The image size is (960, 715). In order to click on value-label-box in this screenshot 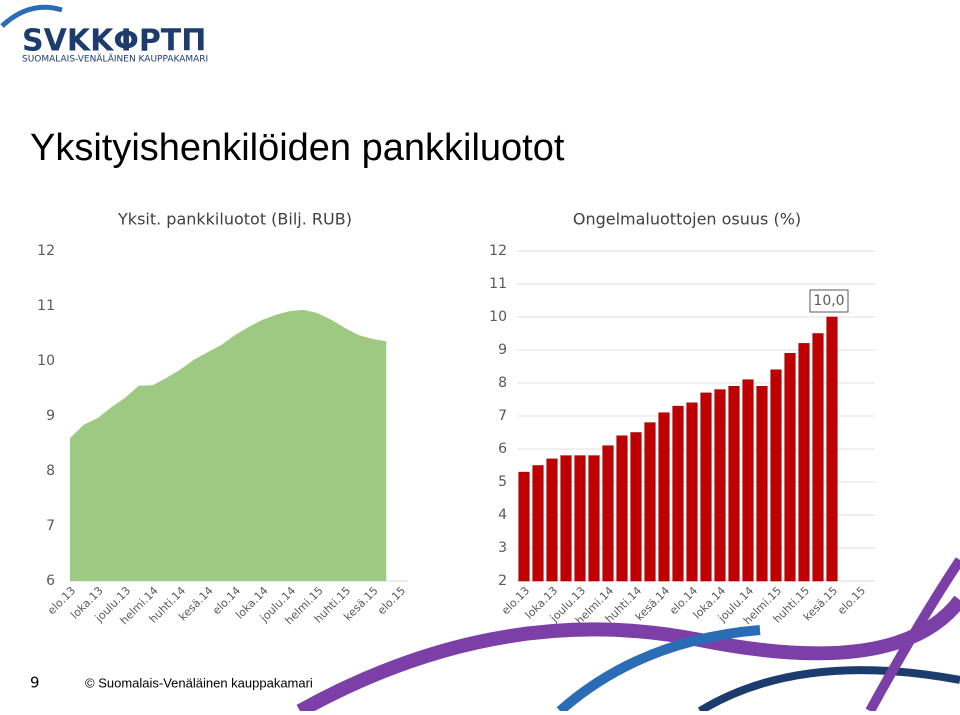, I will do `click(829, 301)`.